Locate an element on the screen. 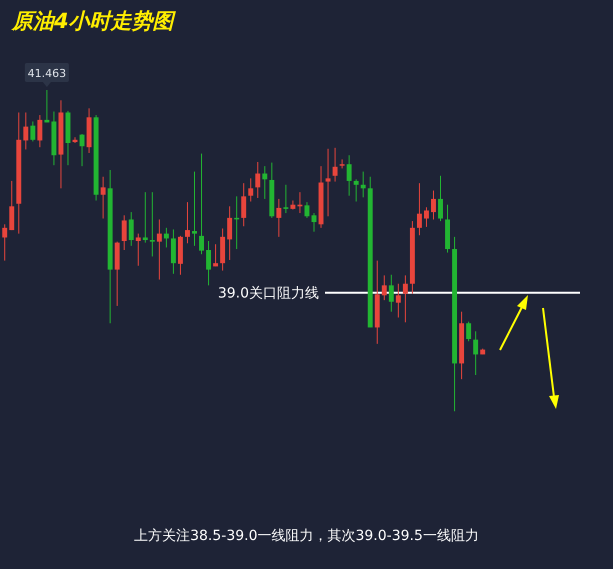 This screenshot has height=569, width=613. title: 原油4小时走势图 is located at coordinates (93, 21).